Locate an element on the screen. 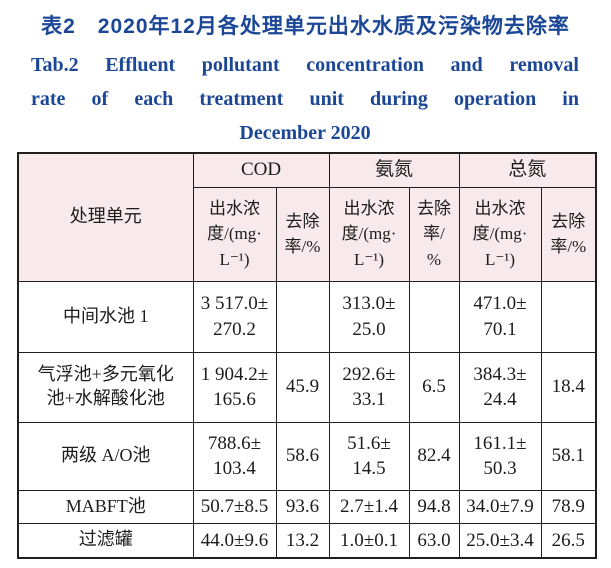  cell-cod-removal is located at coordinates (302, 316).